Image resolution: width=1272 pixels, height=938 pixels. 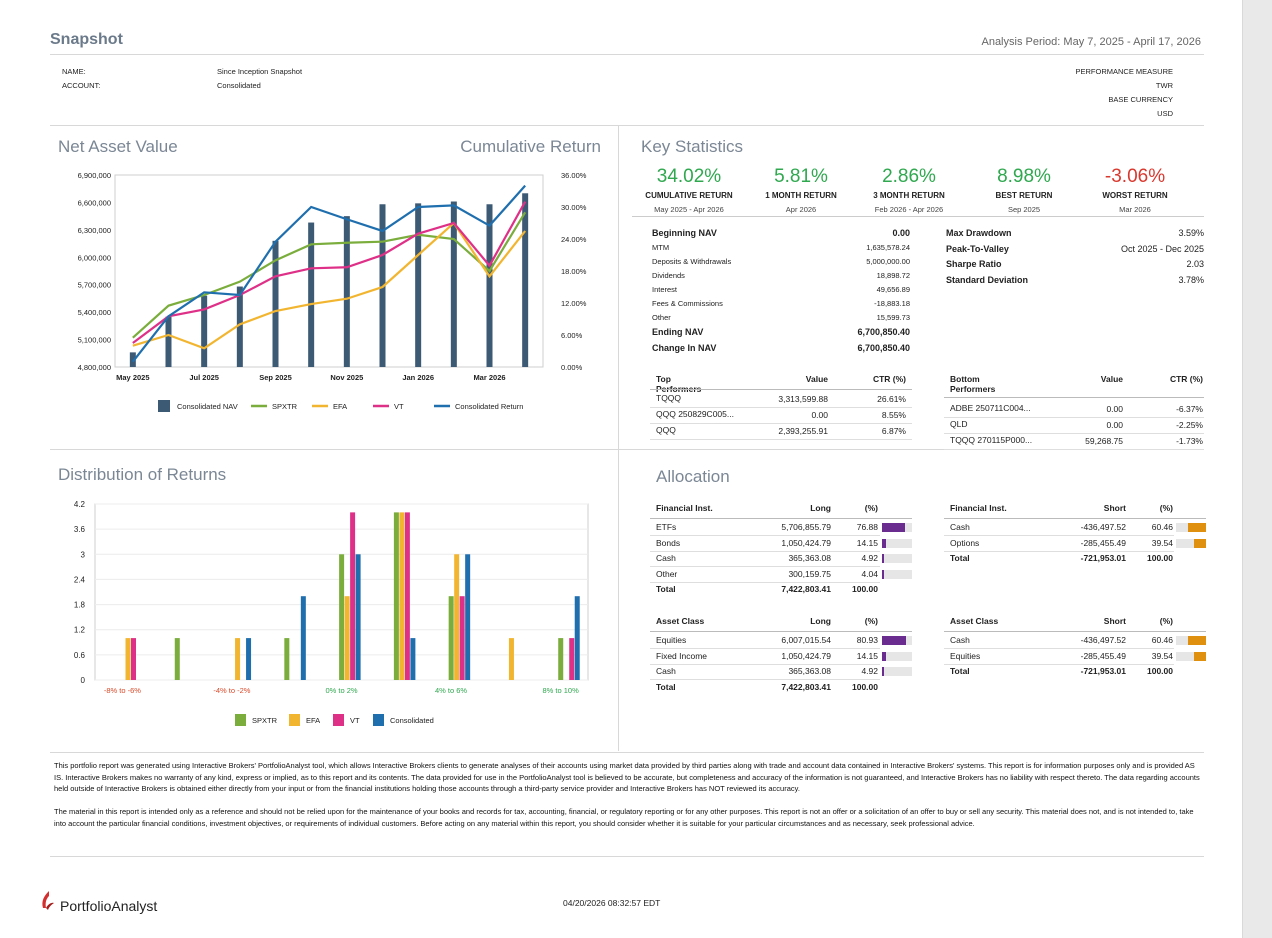 I want to click on ib-logo-icon, so click(x=48, y=900).